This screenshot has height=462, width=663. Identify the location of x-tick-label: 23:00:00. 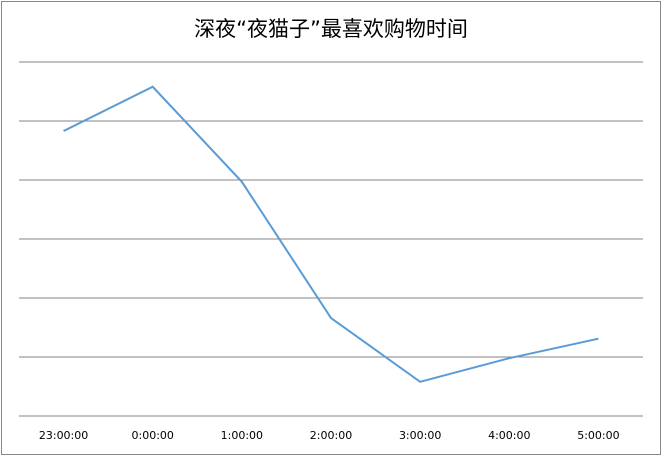
(63, 435).